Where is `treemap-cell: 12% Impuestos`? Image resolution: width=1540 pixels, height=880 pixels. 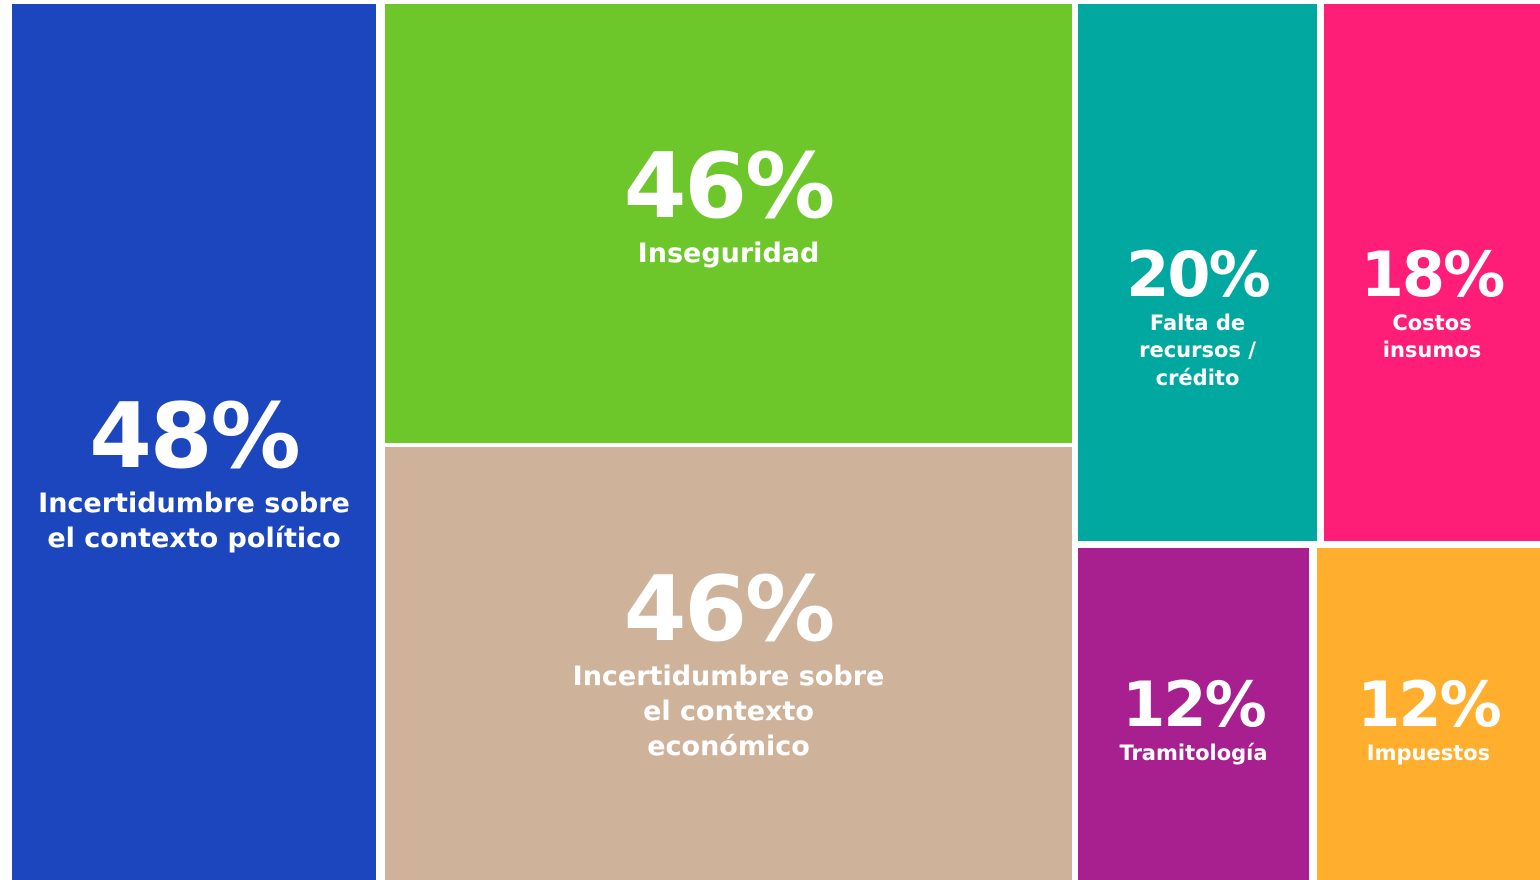 treemap-cell: 12% Impuestos is located at coordinates (1428, 714).